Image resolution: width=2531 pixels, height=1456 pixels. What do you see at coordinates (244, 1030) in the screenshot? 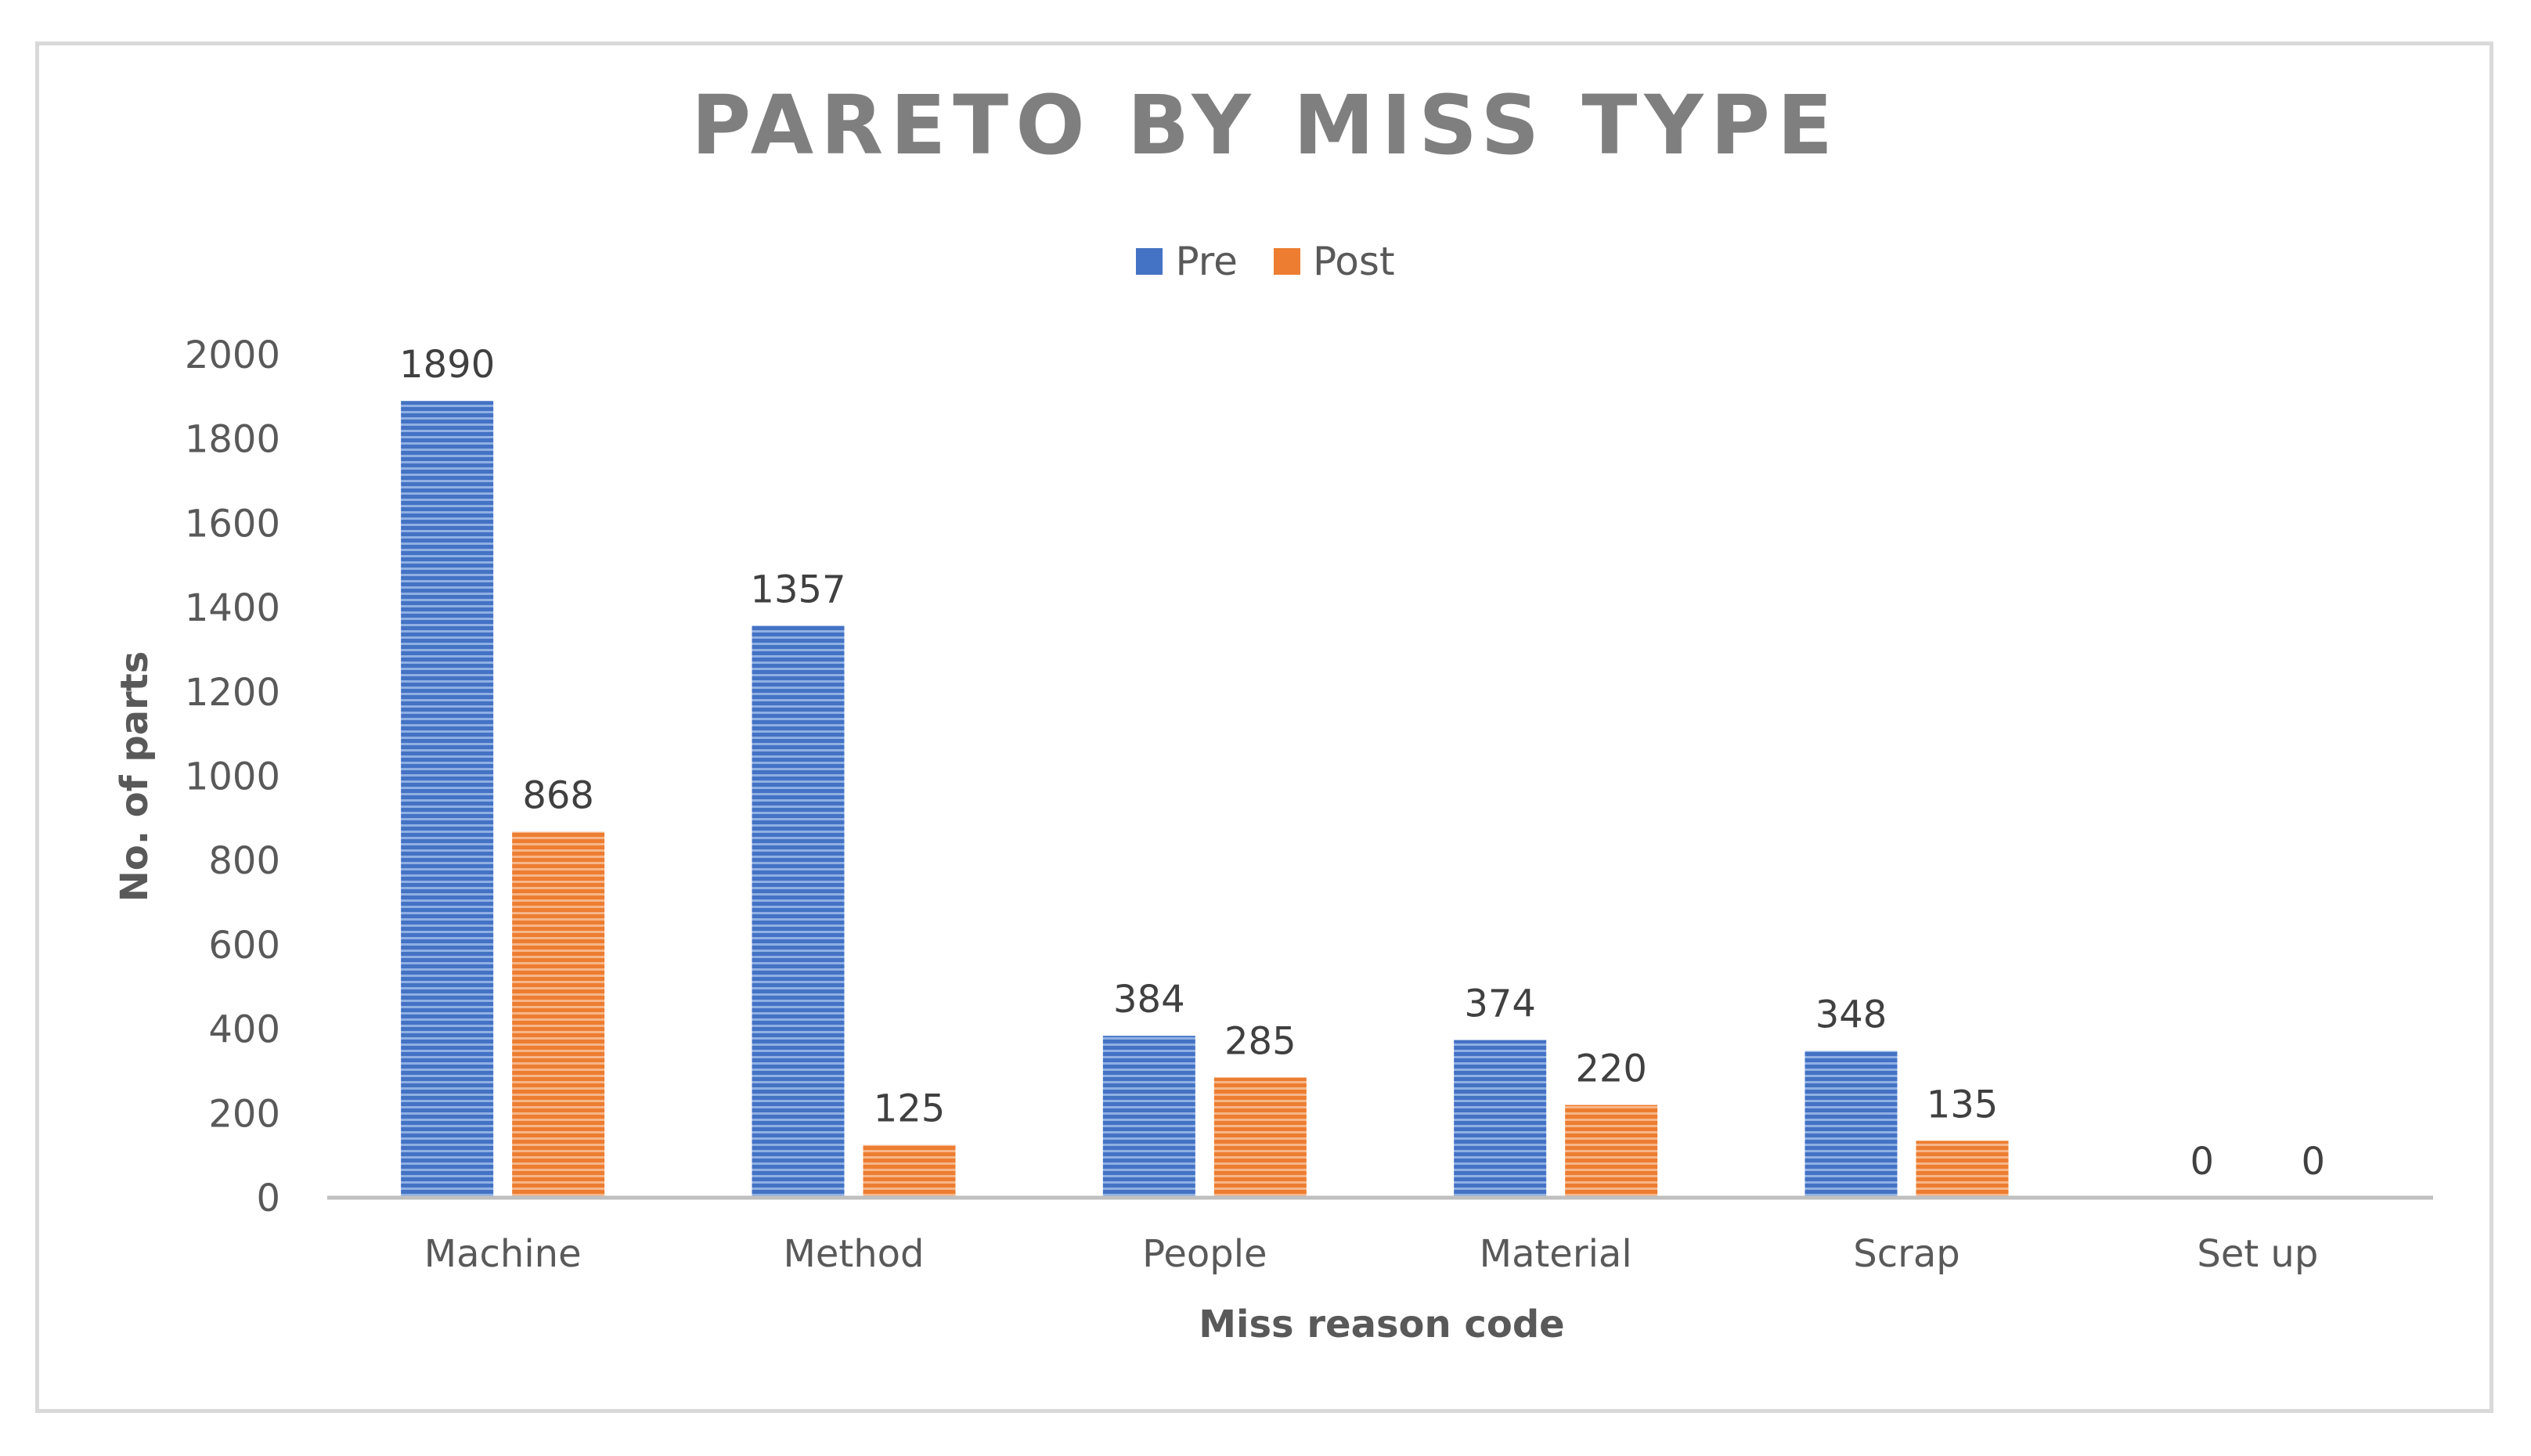
I see `y-tick-label: 400` at bounding box center [244, 1030].